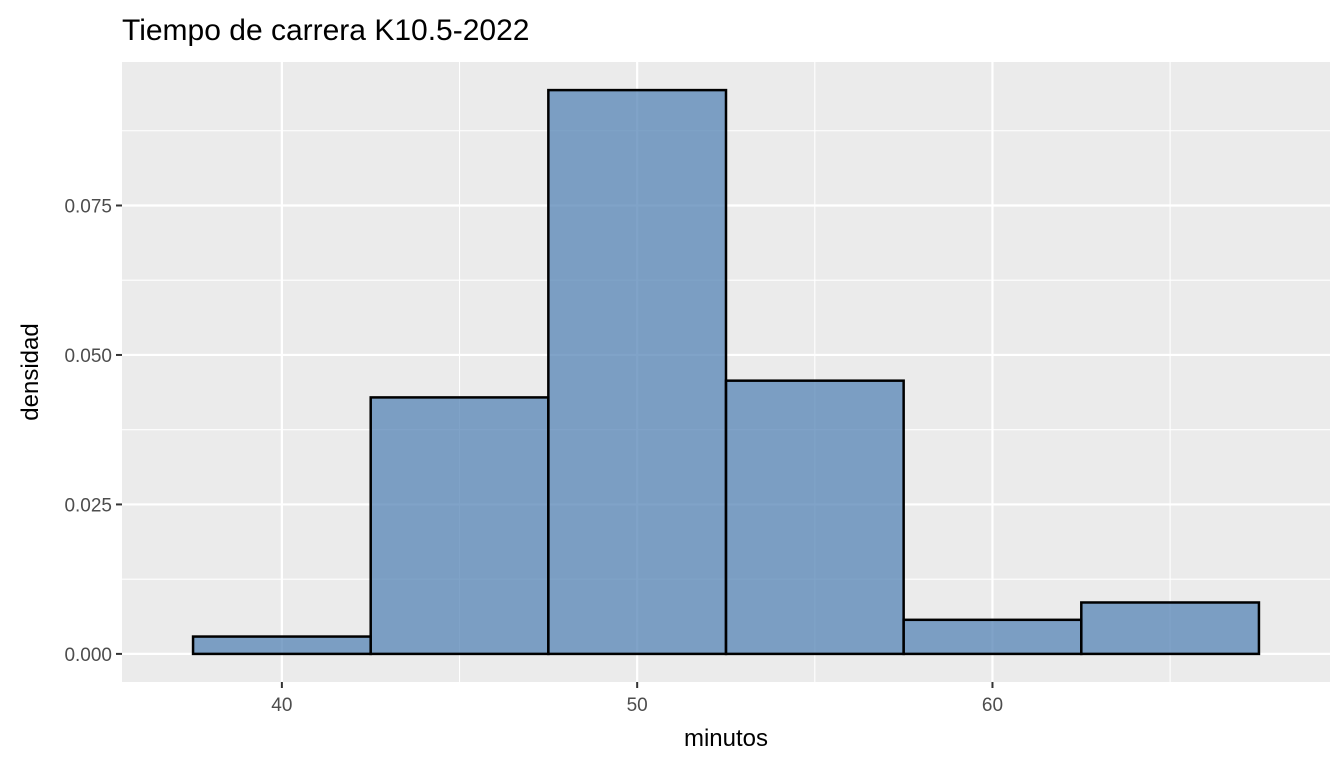  Describe the element at coordinates (325, 30) in the screenshot. I see `chart-title: Tiempo de carrera K10.5-2022` at that location.